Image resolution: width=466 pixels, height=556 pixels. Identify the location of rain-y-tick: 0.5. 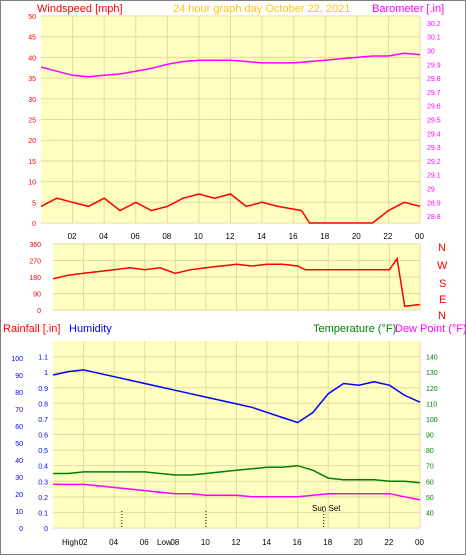
(43, 451).